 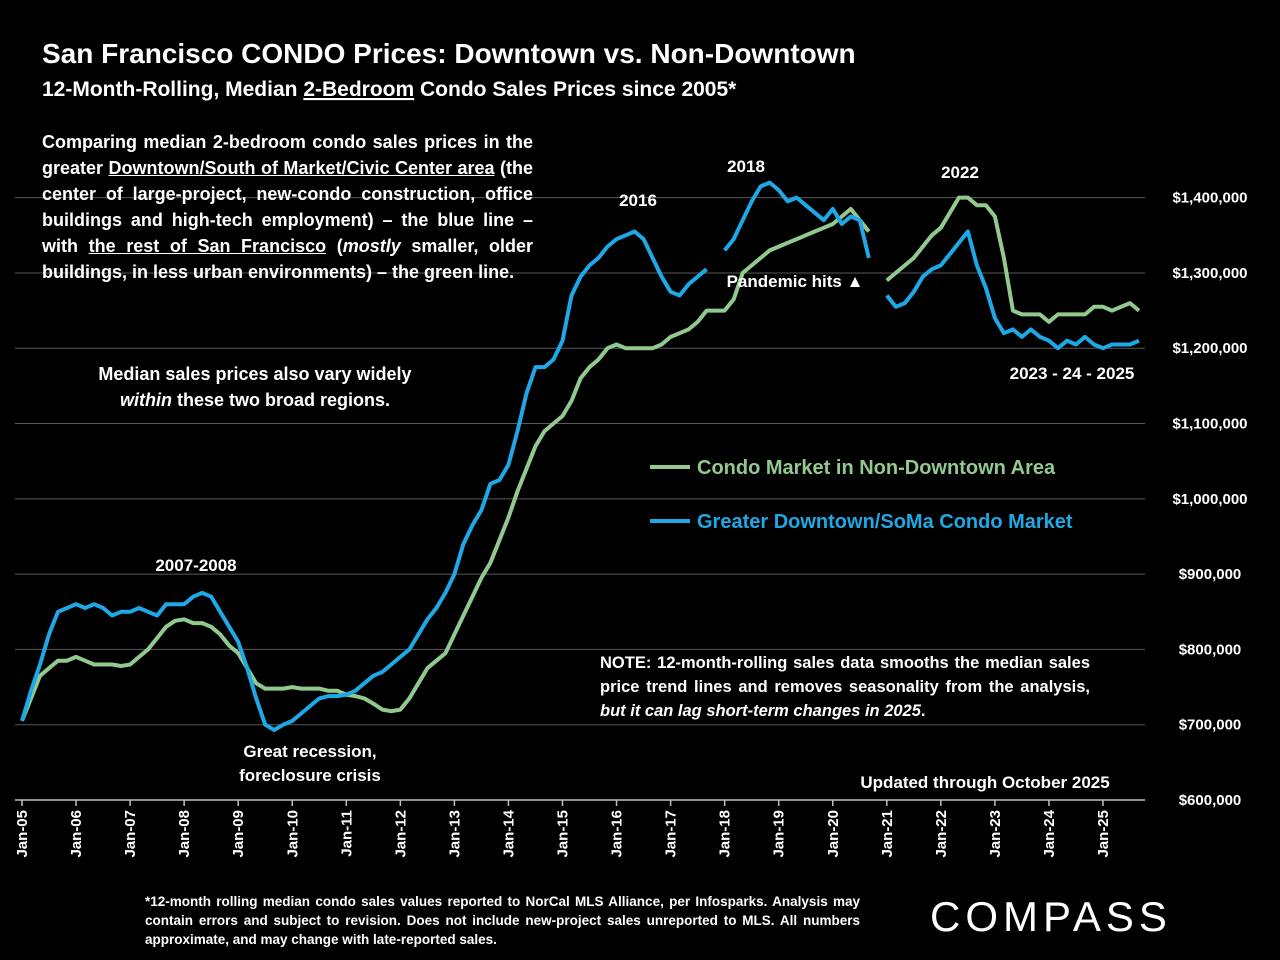 I want to click on y-tick-label: $1,000,000, so click(x=1209, y=499).